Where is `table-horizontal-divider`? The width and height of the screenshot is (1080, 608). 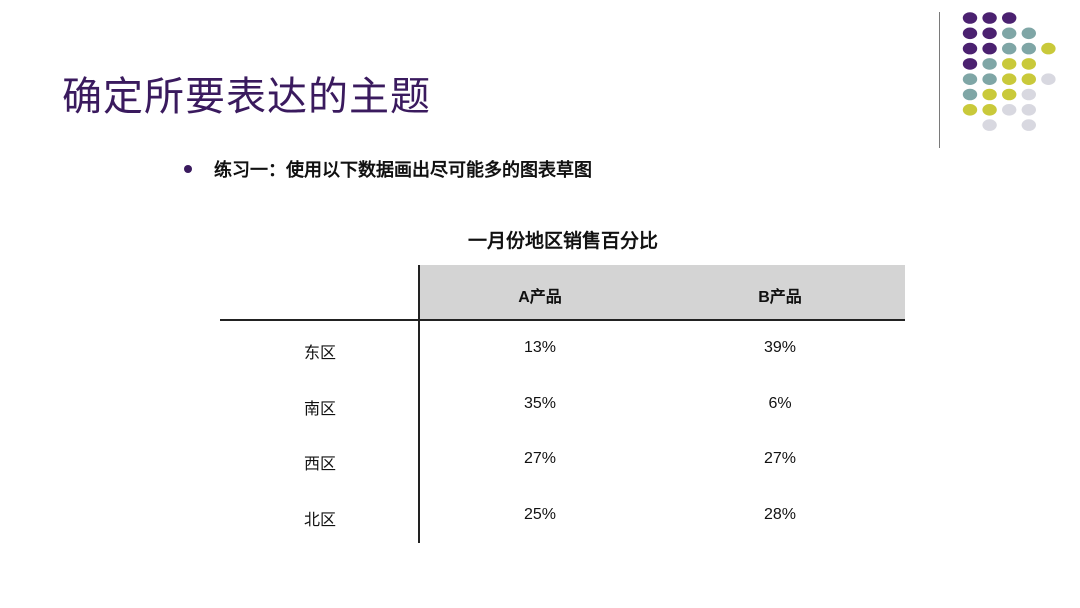 table-horizontal-divider is located at coordinates (562, 320).